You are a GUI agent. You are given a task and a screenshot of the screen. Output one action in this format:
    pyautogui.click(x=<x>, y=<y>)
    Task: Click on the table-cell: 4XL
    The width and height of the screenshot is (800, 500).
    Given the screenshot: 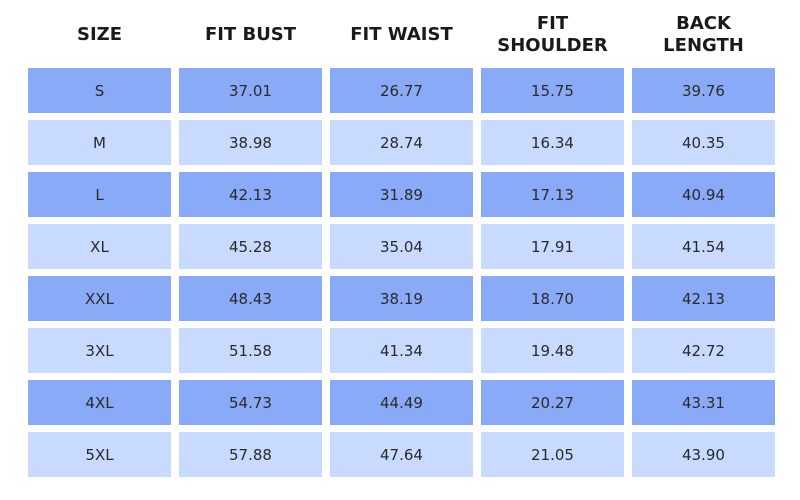 What is the action you would take?
    pyautogui.click(x=99, y=402)
    